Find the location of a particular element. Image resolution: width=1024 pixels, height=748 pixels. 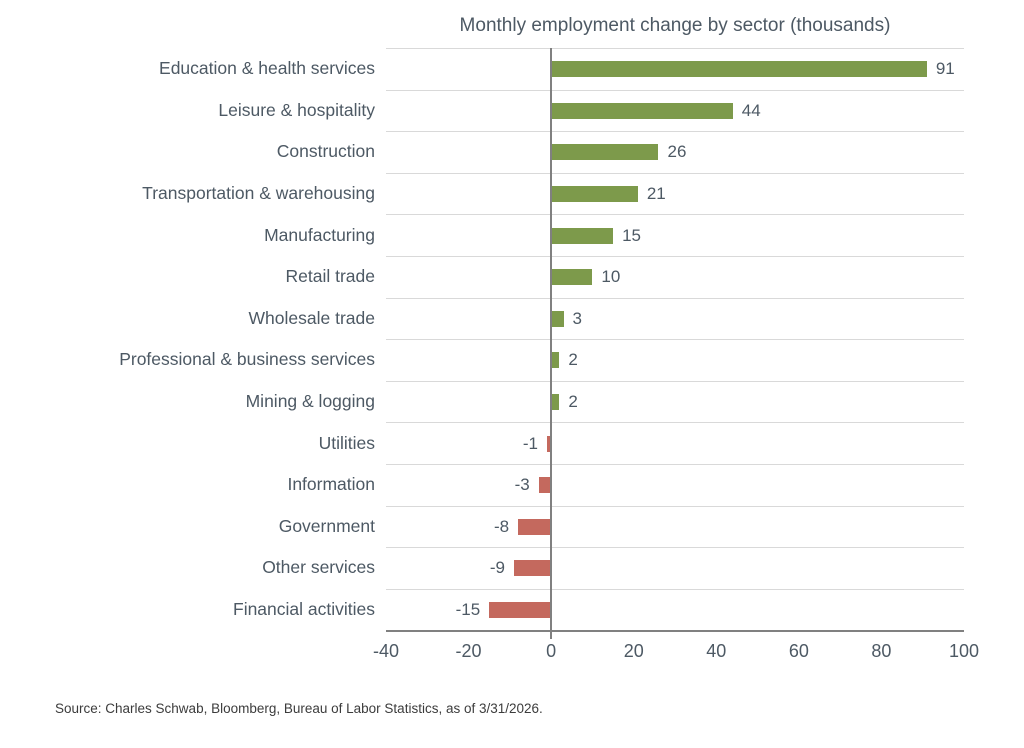

category-label: Construction is located at coordinates (325, 151).